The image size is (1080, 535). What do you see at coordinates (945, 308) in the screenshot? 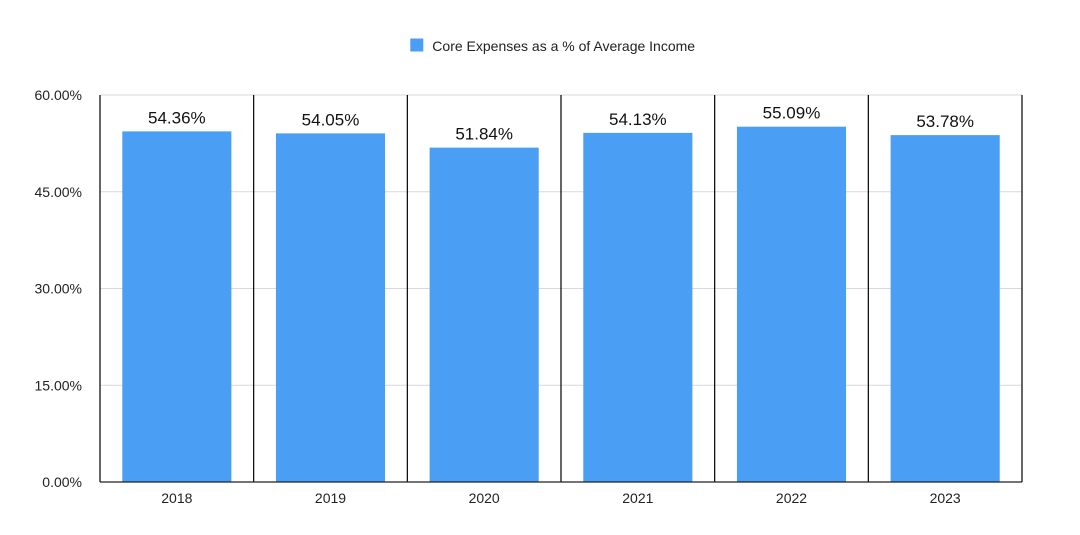
I see `bar-2023` at bounding box center [945, 308].